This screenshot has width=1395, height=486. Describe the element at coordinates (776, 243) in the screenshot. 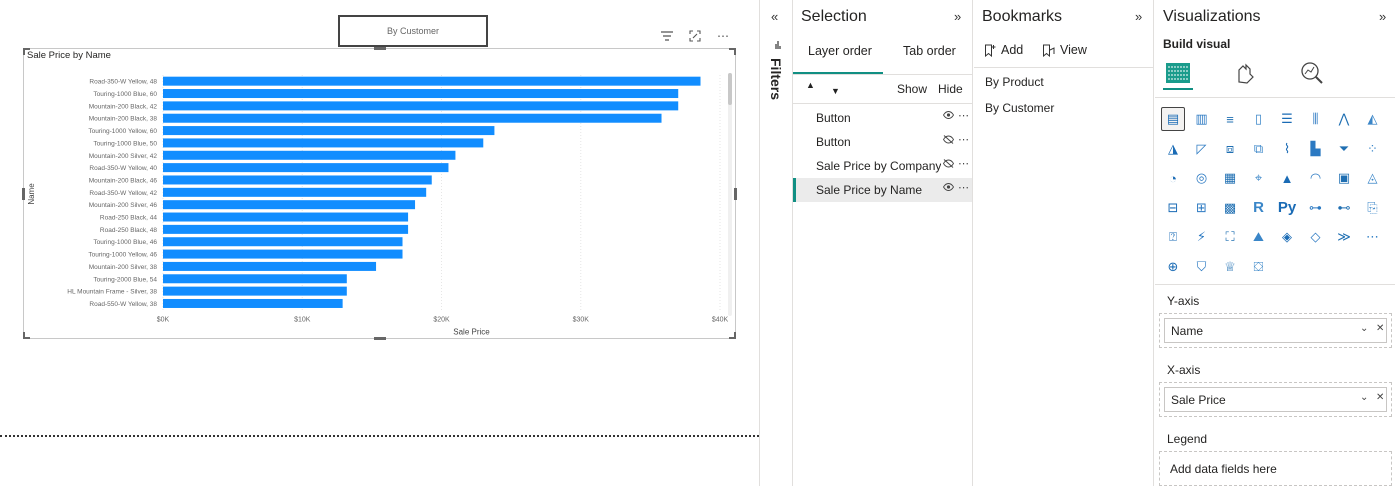

I see `filters-pane-collapsed: « Filters` at that location.